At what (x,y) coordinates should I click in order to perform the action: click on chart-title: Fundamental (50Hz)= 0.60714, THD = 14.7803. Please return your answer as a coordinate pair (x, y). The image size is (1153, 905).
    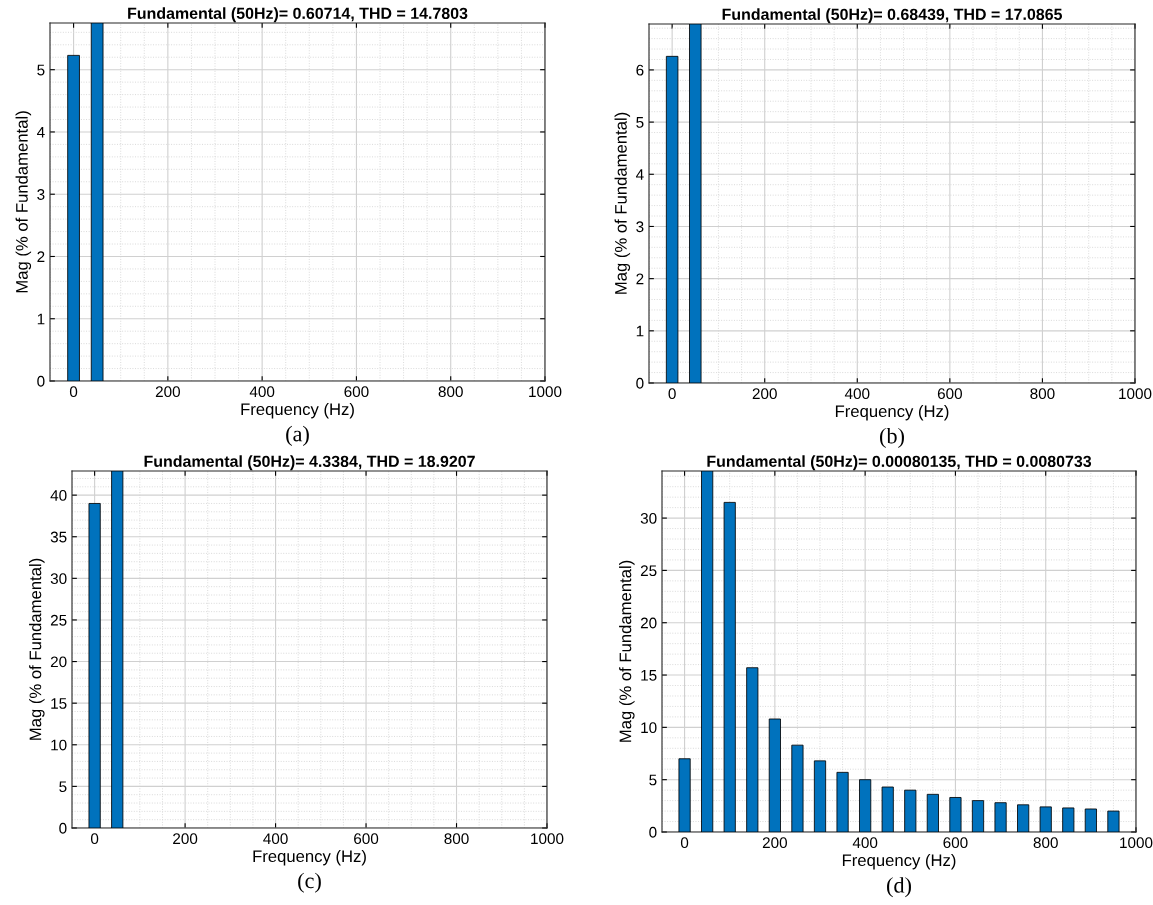
    Looking at the image, I should click on (298, 15).